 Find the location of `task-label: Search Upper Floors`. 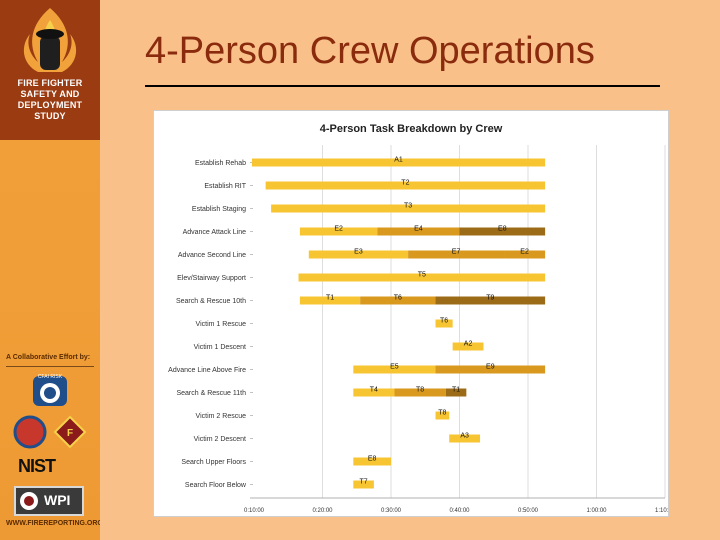

task-label: Search Upper Floors is located at coordinates (213, 462).